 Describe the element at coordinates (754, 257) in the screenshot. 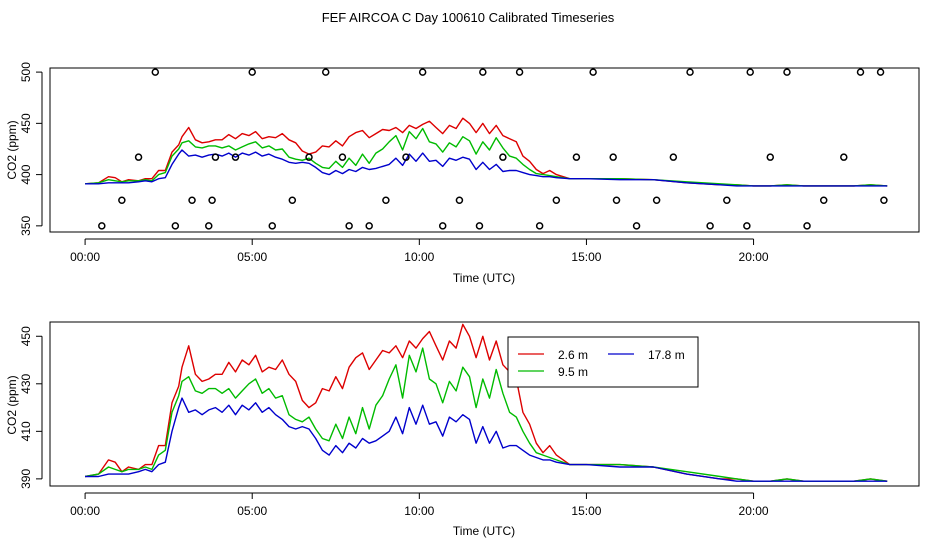

I see `top-x-tick-label: 20:00` at that location.